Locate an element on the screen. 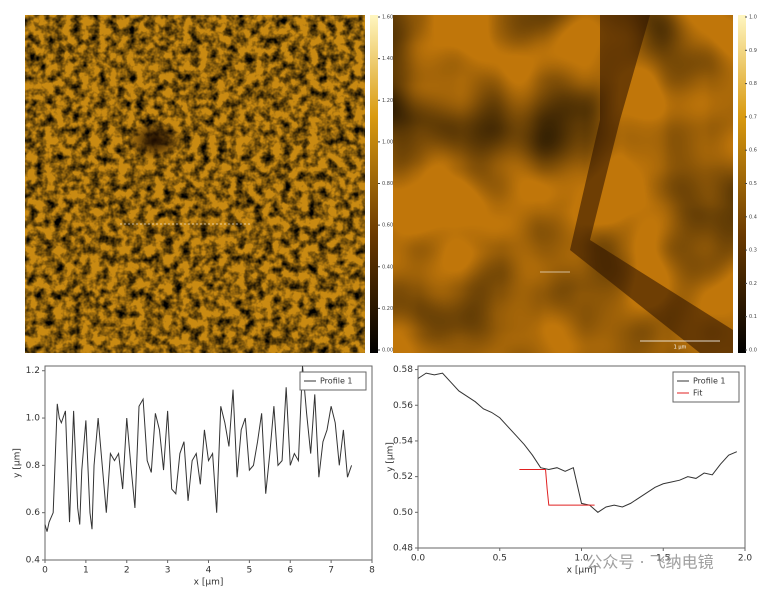  colorbar-tick-label: 1.0 is located at coordinates (753, 18).